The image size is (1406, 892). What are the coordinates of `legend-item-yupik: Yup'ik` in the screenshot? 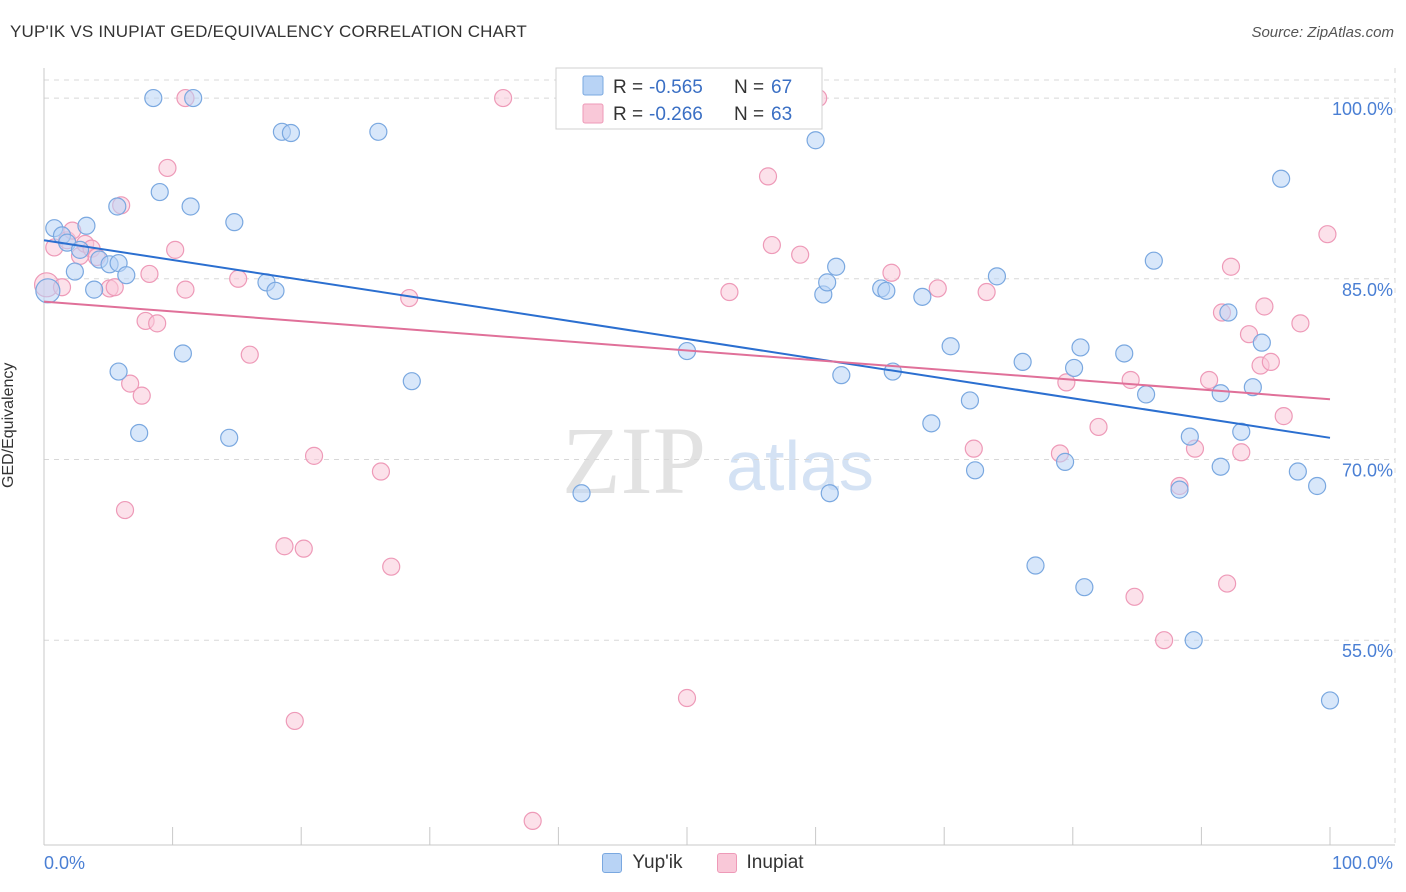 It's located at (642, 863).